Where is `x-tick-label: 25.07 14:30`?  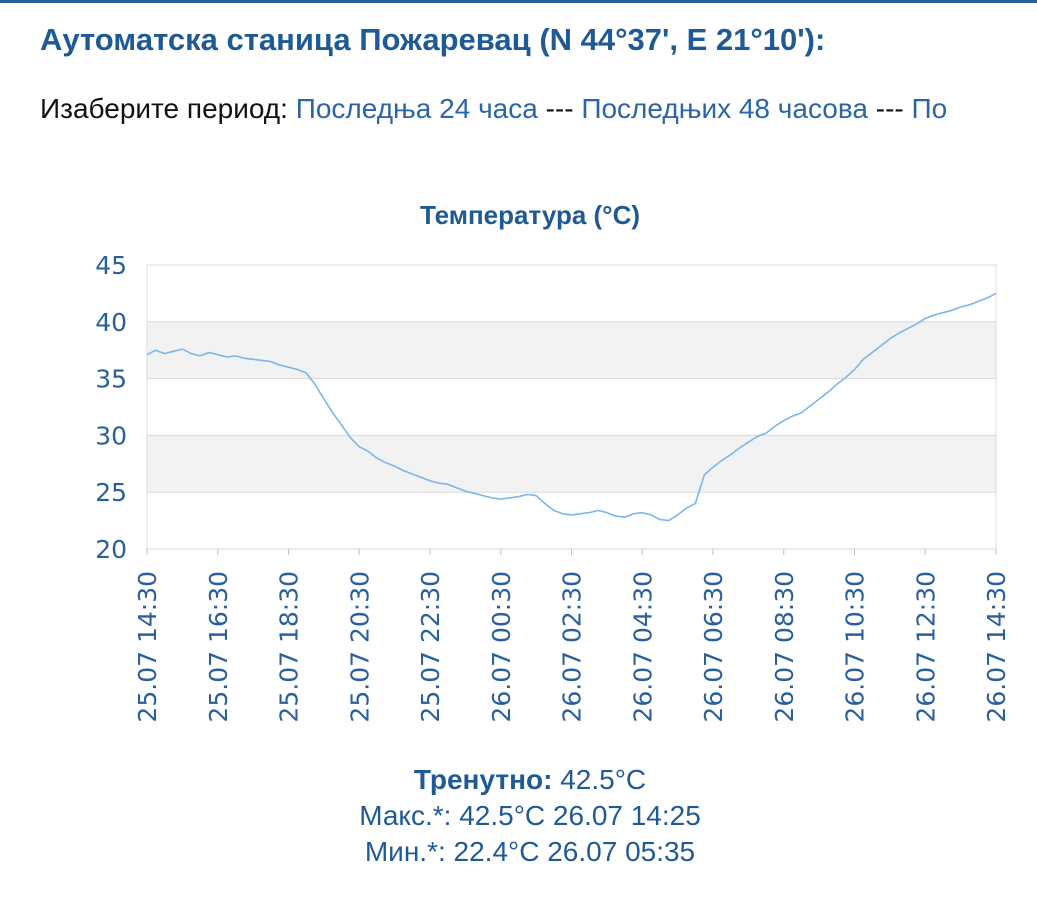
x-tick-label: 25.07 14:30 is located at coordinates (147, 647).